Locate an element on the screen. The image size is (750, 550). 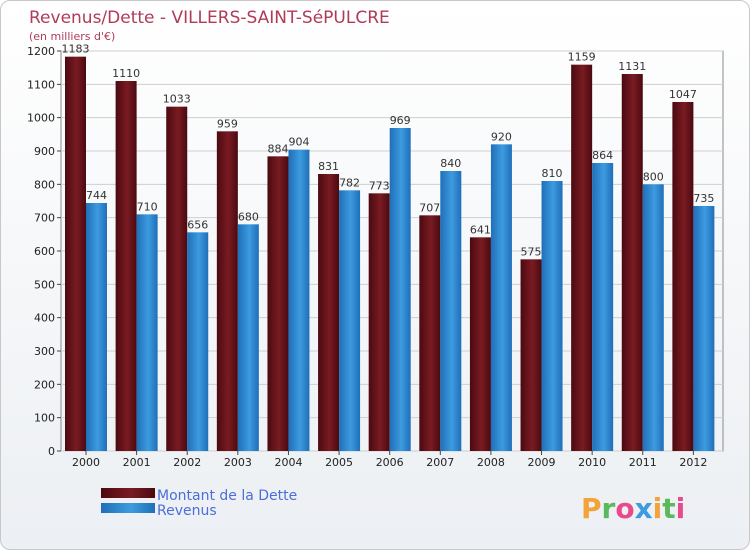
y-tick-label: 600 is located at coordinates (44, 251).